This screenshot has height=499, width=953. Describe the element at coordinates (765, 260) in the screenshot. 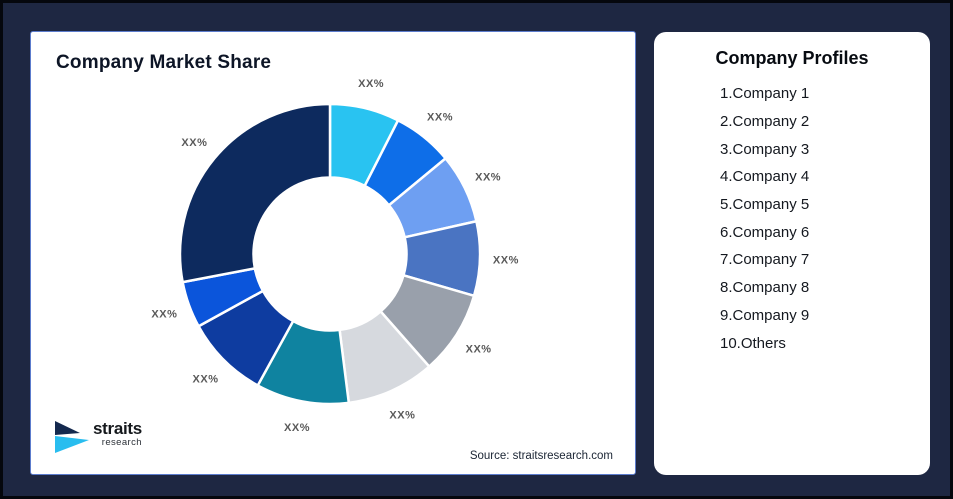

I see `profile-item: 7.Company 7` at that location.